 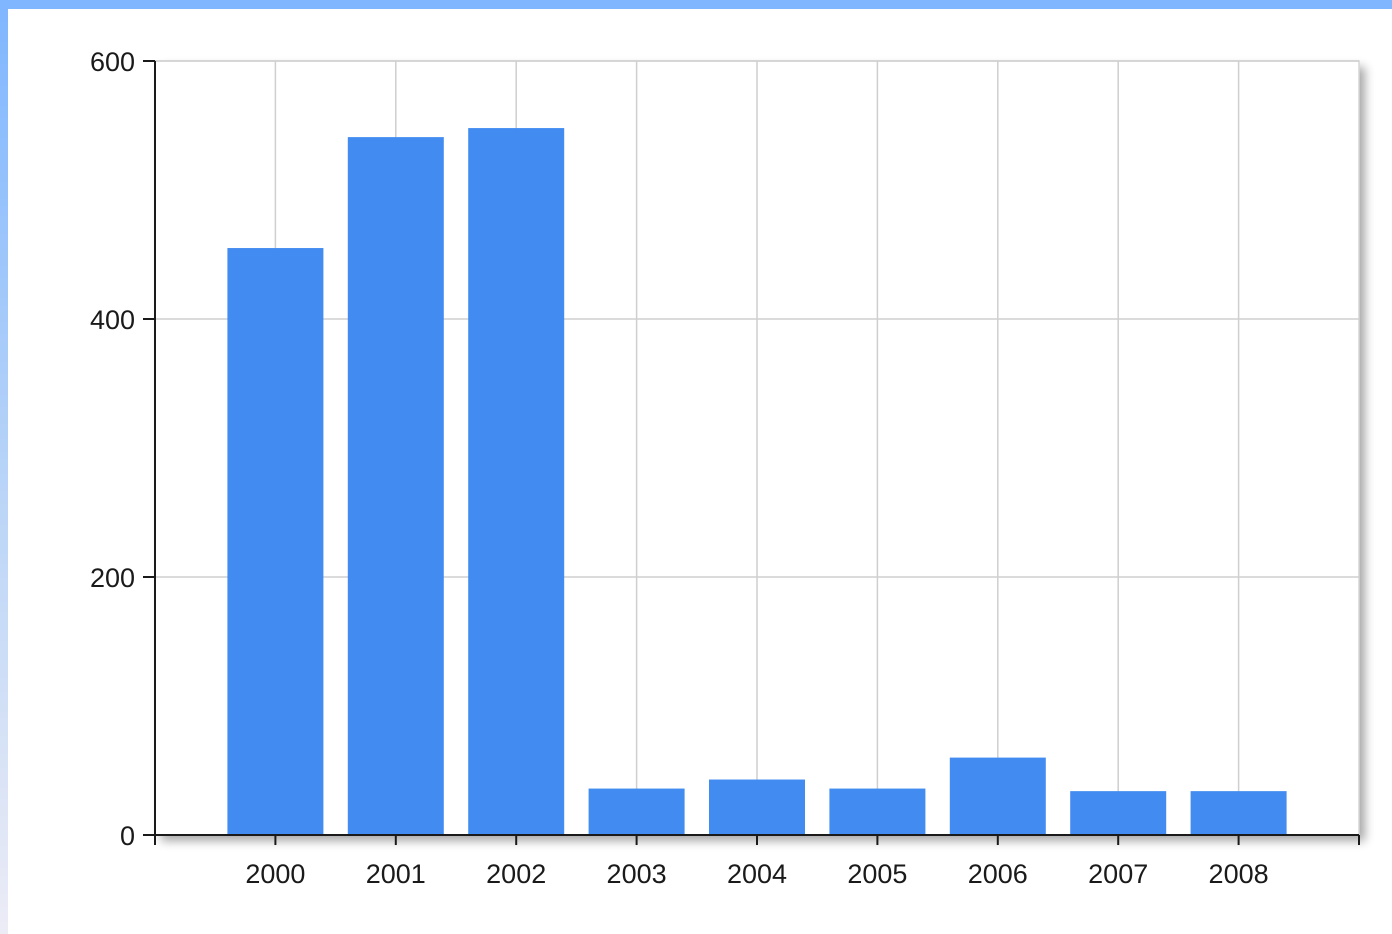 What do you see at coordinates (112, 578) in the screenshot?
I see `y-tick-label: 200` at bounding box center [112, 578].